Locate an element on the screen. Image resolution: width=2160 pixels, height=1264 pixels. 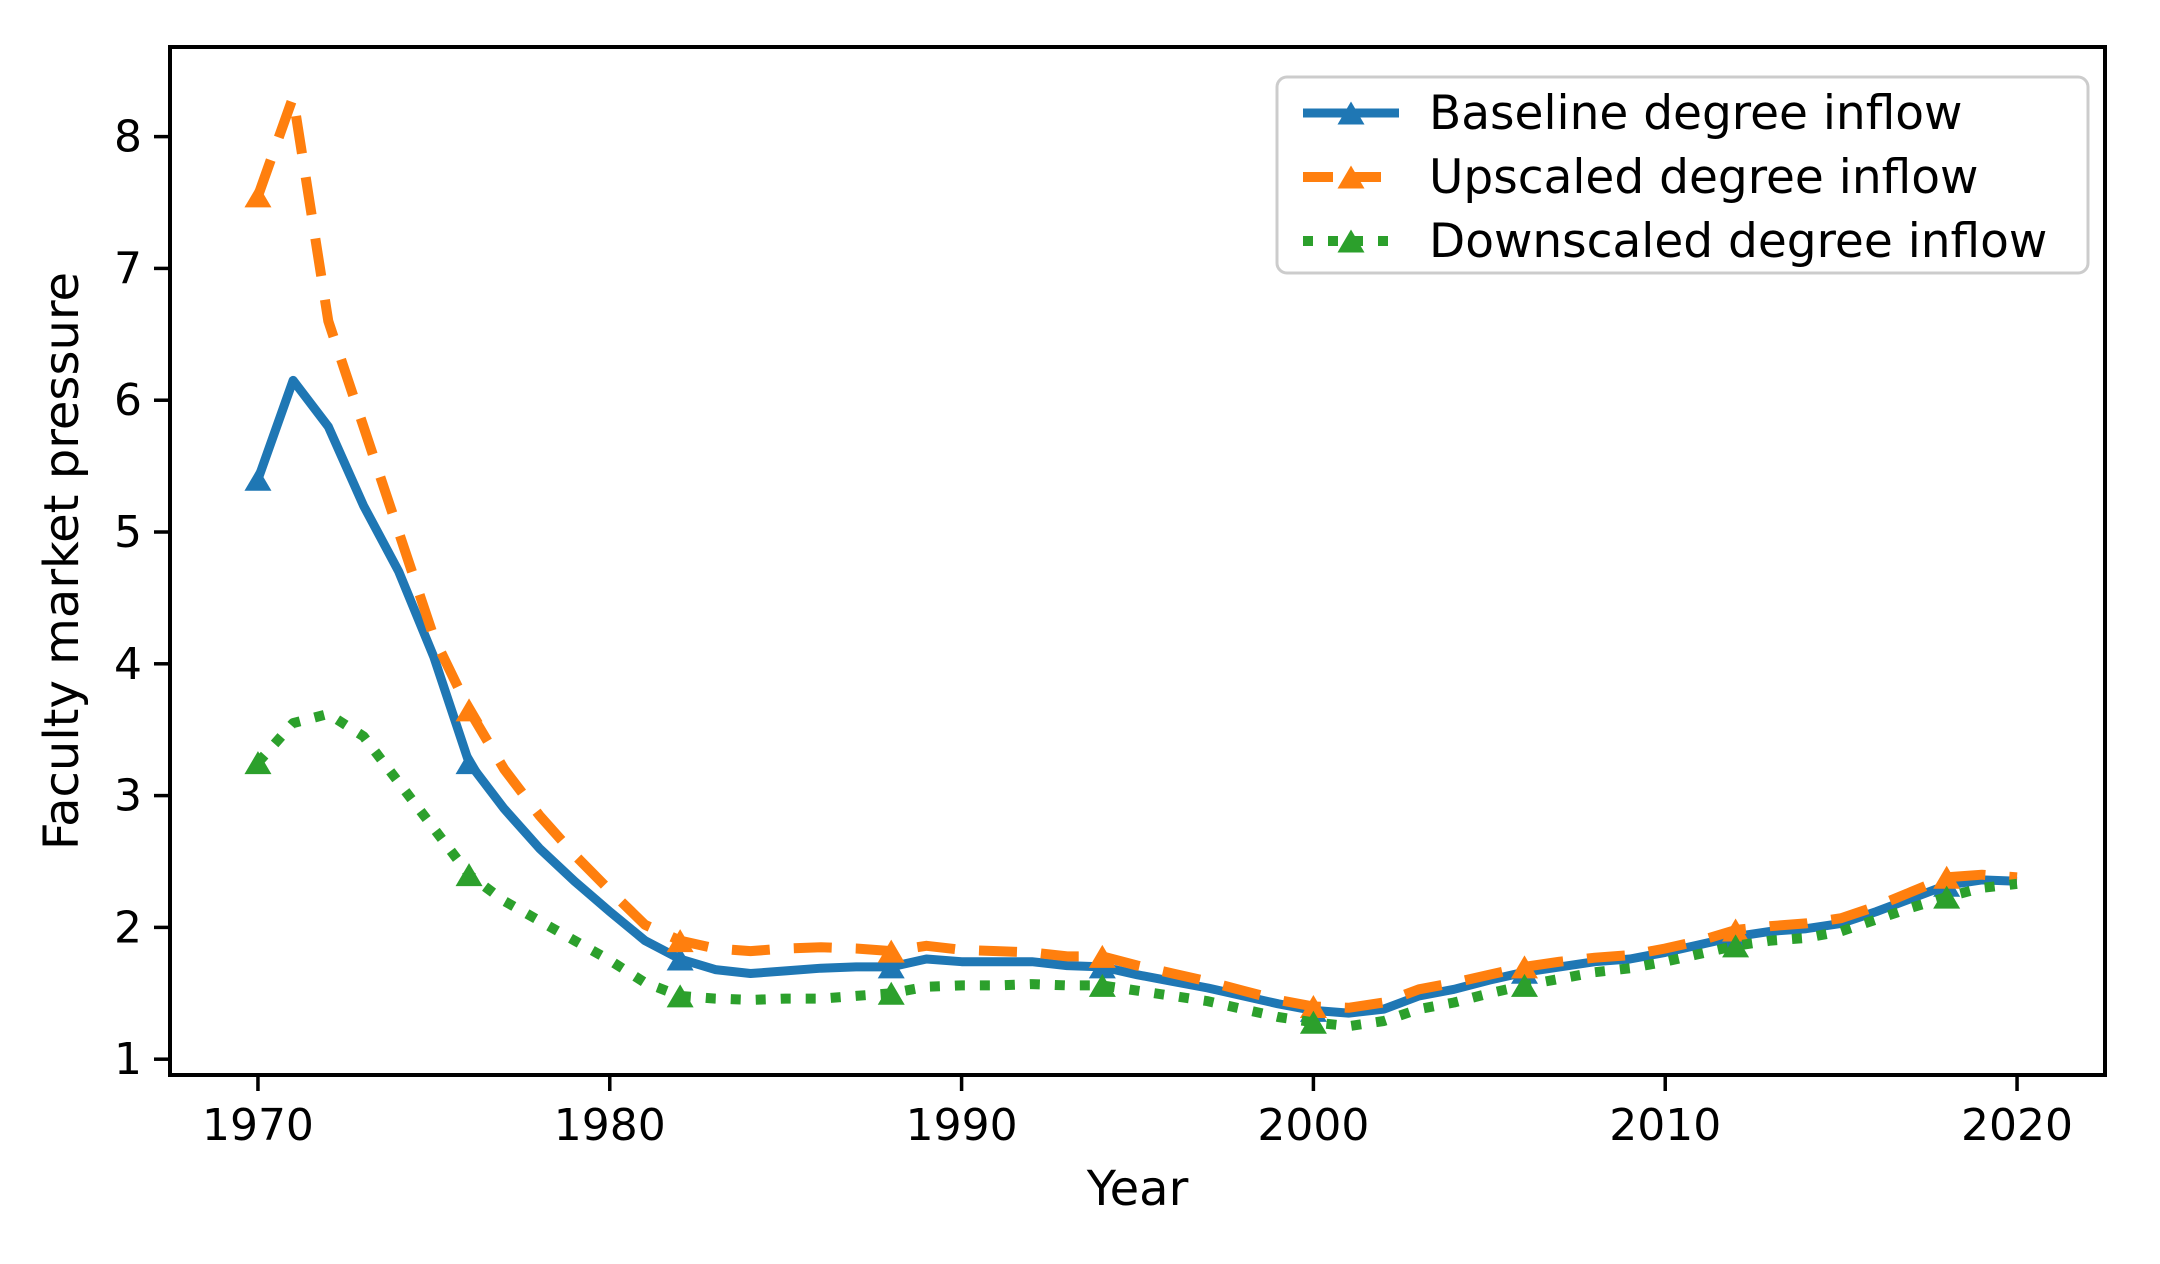
legend-box is located at coordinates (1682, 175).